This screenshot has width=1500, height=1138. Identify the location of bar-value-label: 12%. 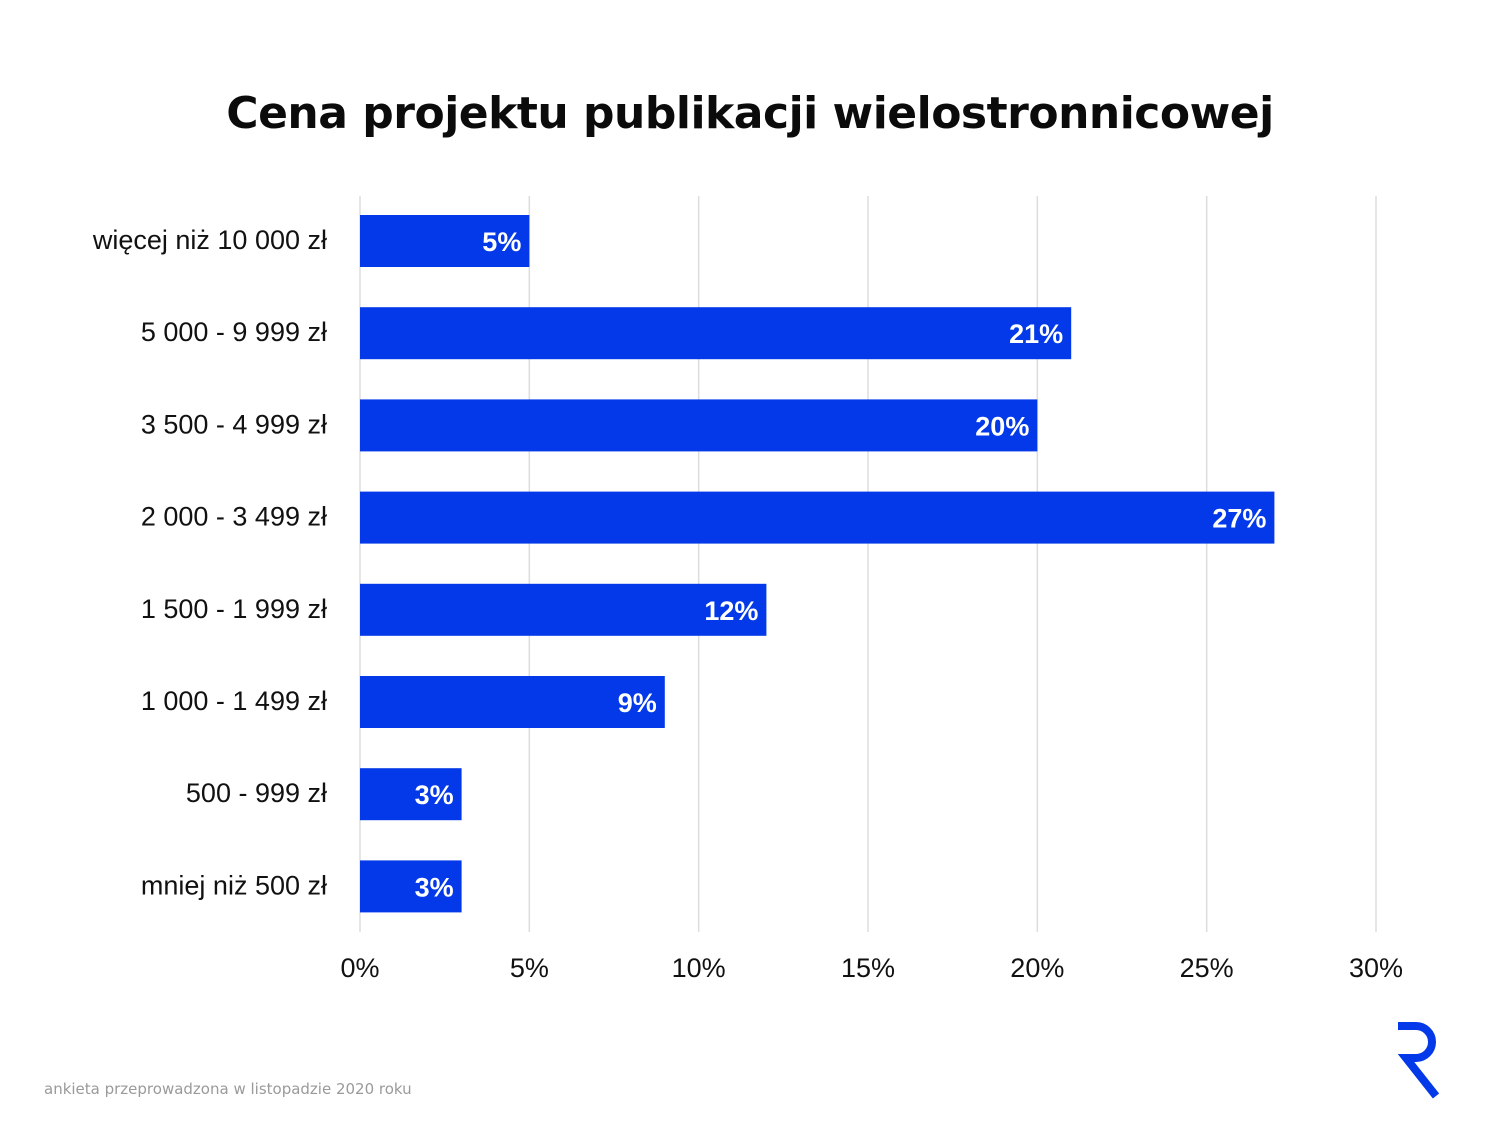
(731, 611).